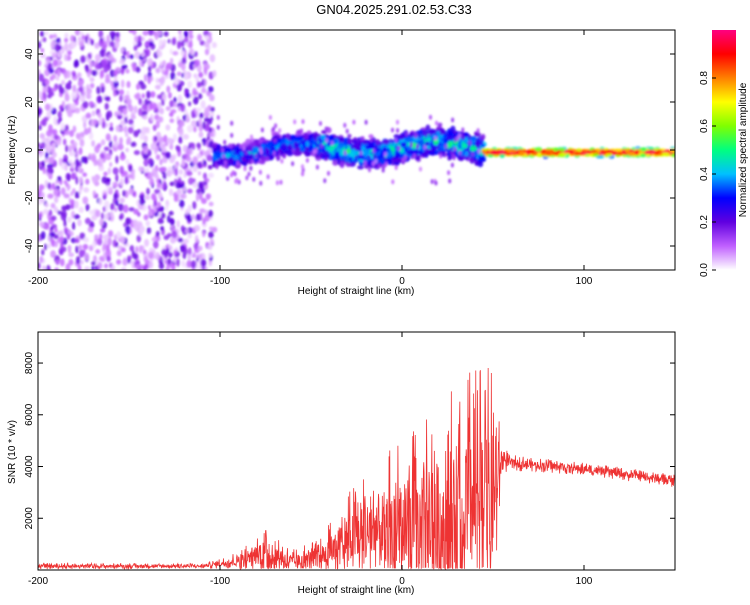  I want to click on colorbar-tick-label: 0.2, so click(704, 222).